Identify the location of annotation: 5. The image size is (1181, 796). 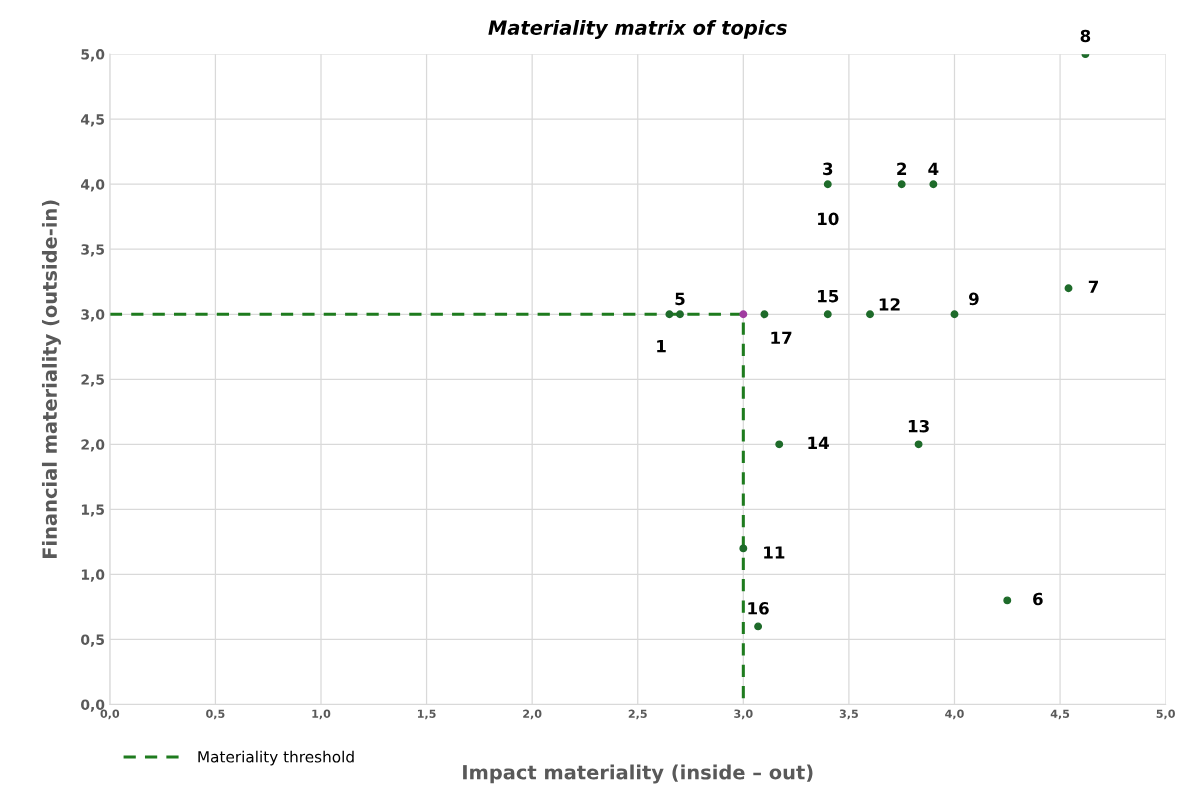
(680, 299).